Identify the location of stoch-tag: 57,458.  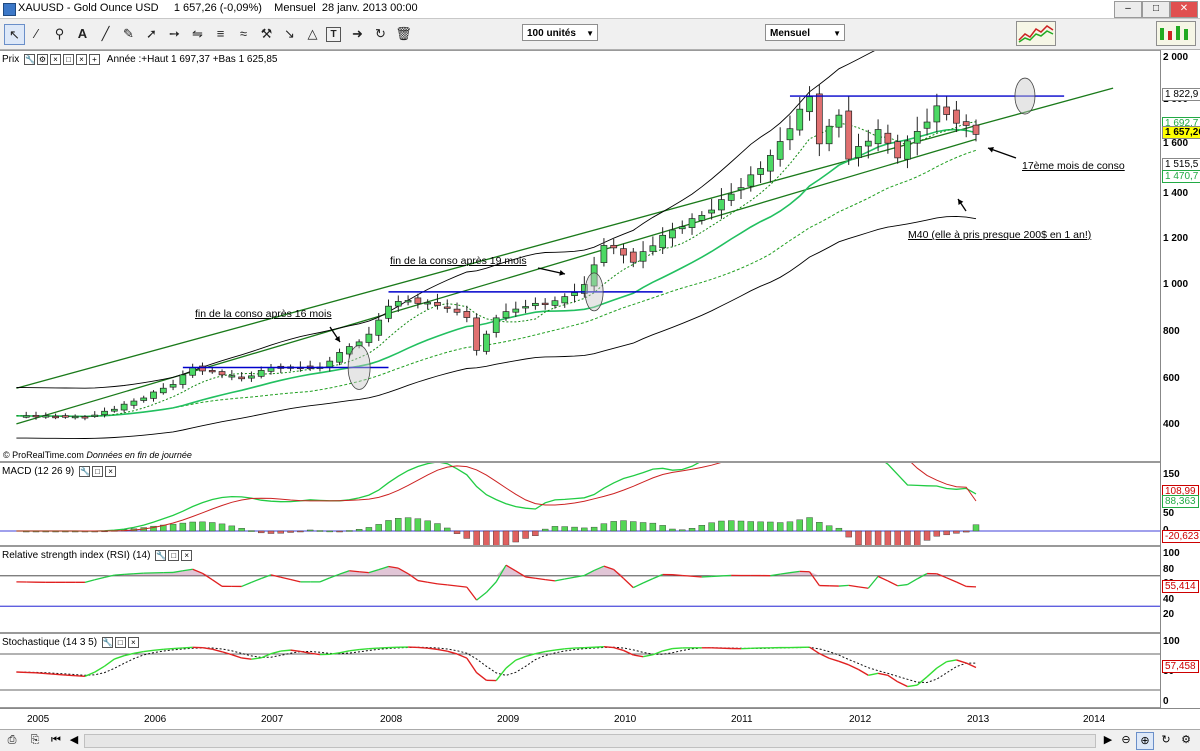
(1180, 666).